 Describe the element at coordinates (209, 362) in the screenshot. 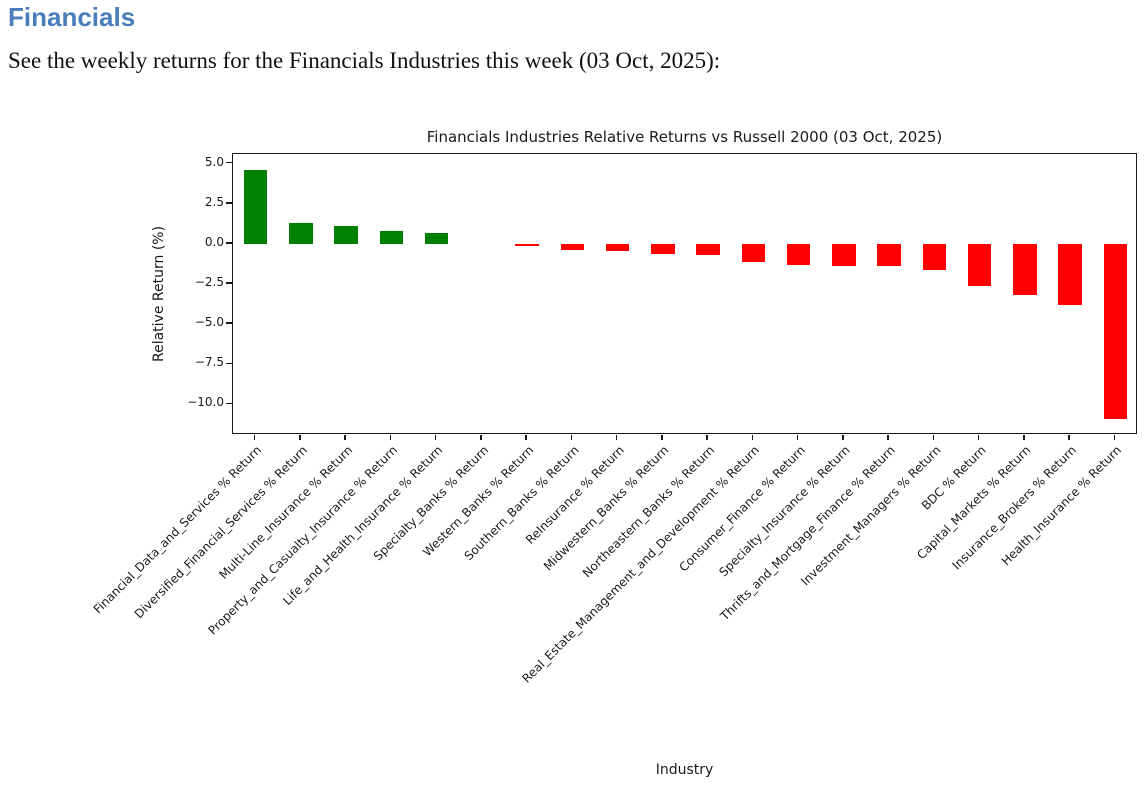

I see `y-tick-label: −7.5` at that location.